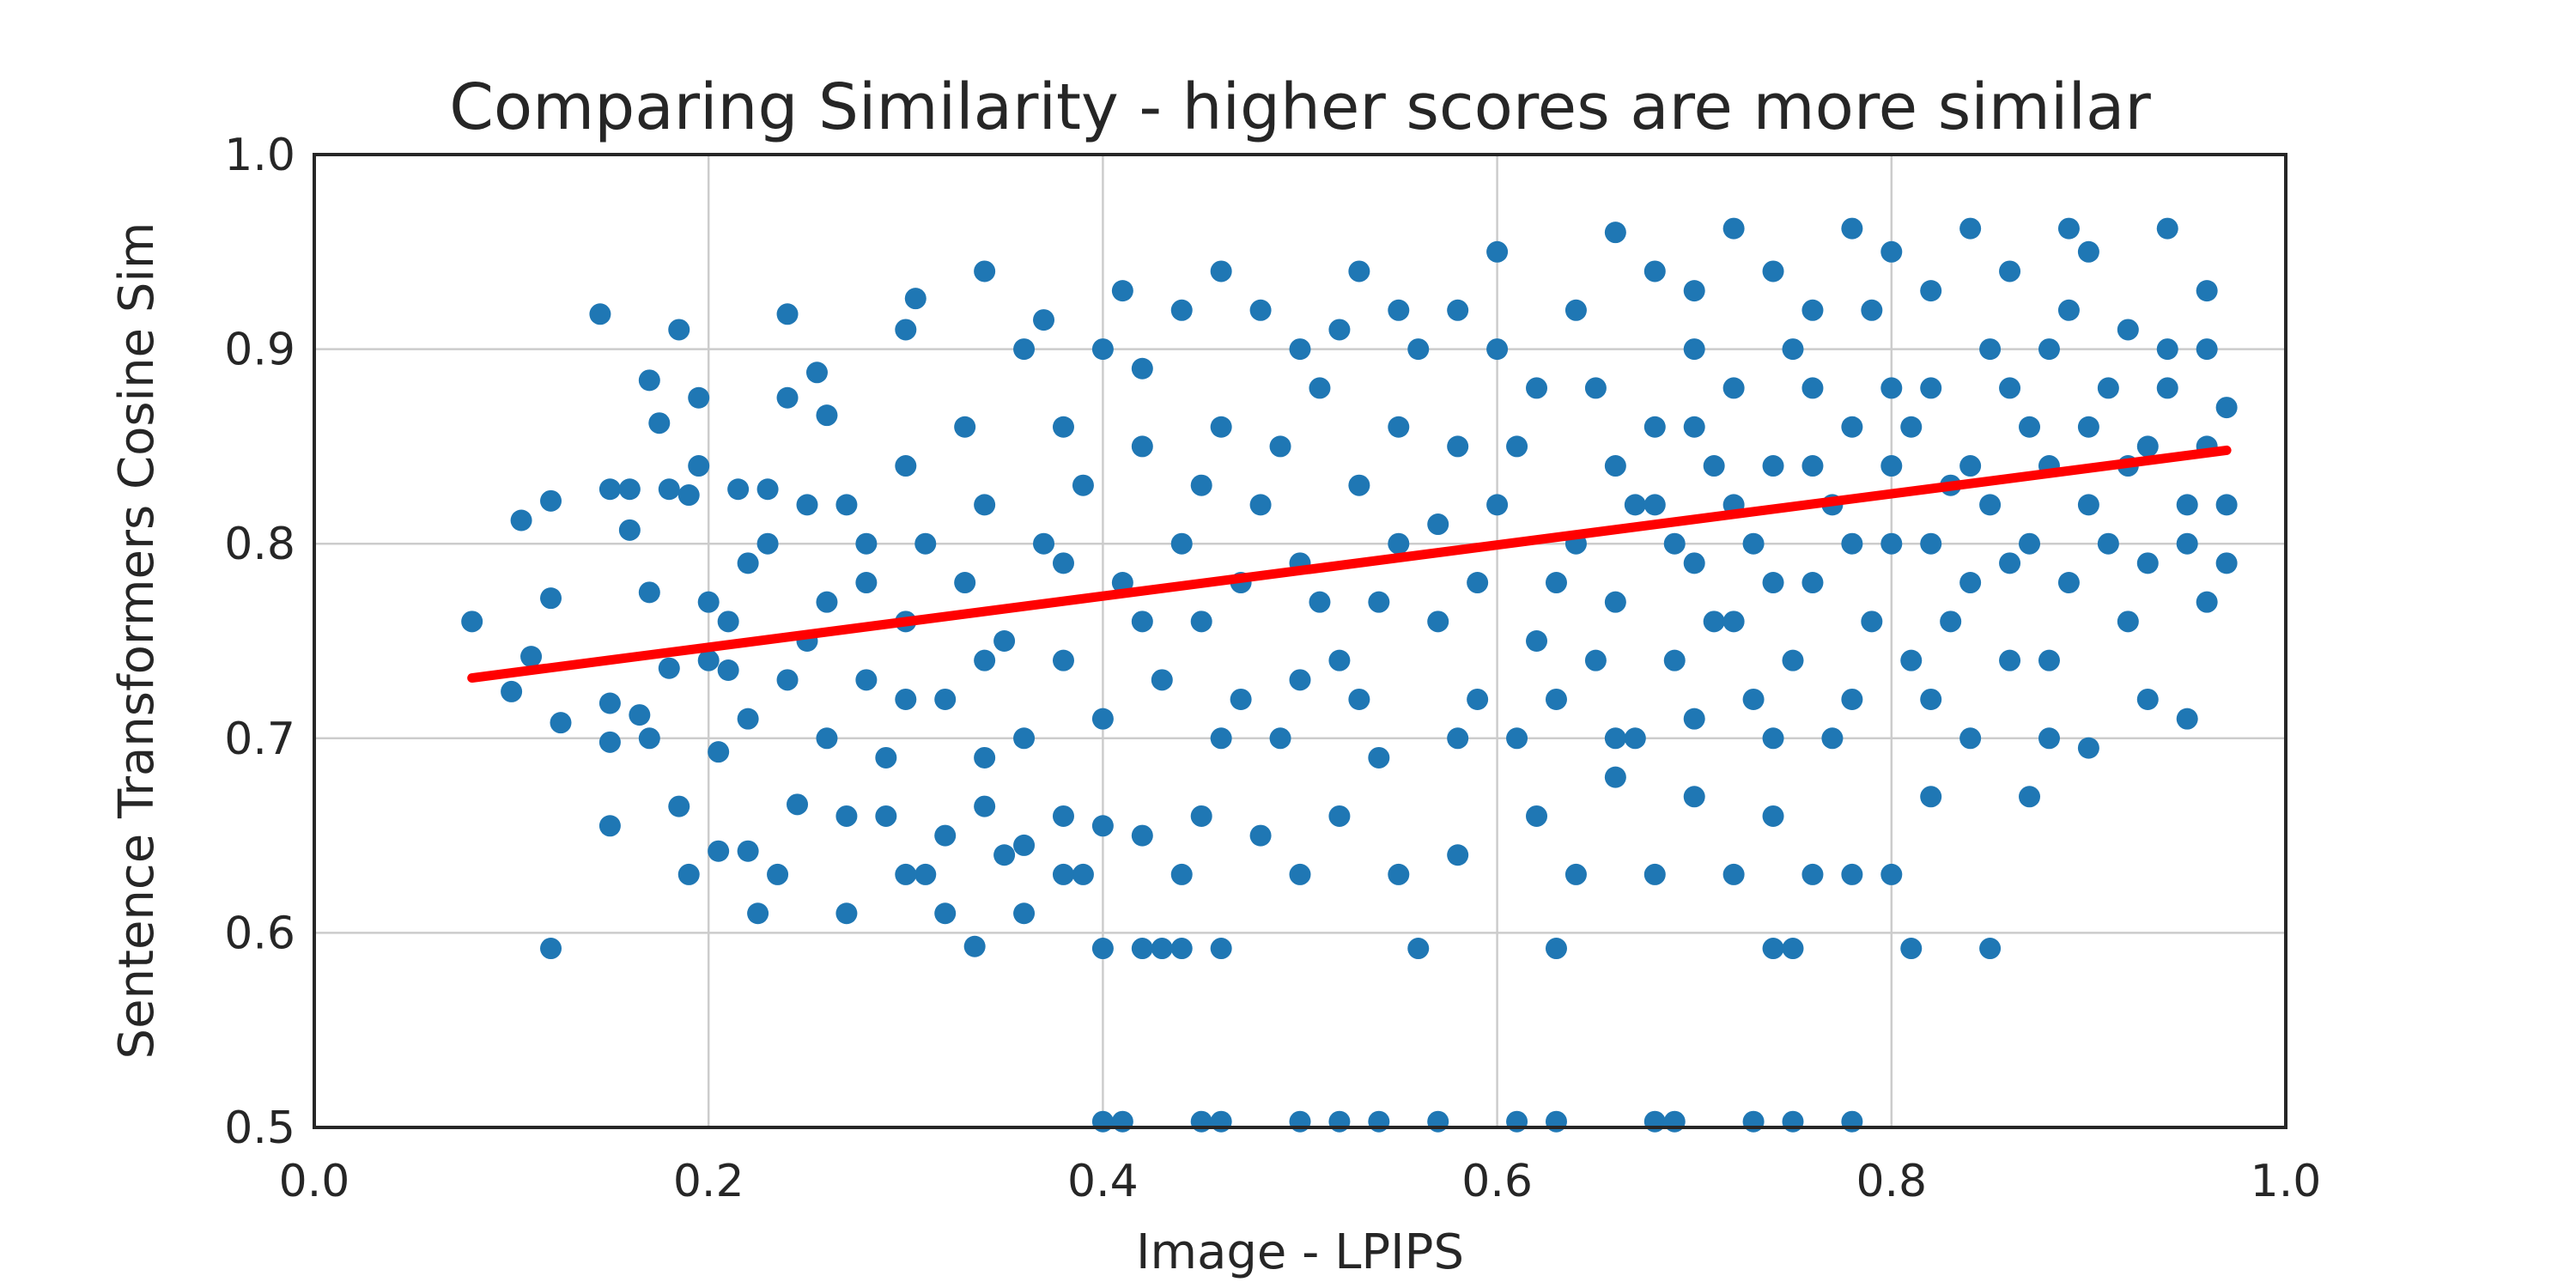 This screenshot has height=1288, width=2576. Describe the element at coordinates (1892, 1181) in the screenshot. I see `x-tick-label: 0.8` at that location.